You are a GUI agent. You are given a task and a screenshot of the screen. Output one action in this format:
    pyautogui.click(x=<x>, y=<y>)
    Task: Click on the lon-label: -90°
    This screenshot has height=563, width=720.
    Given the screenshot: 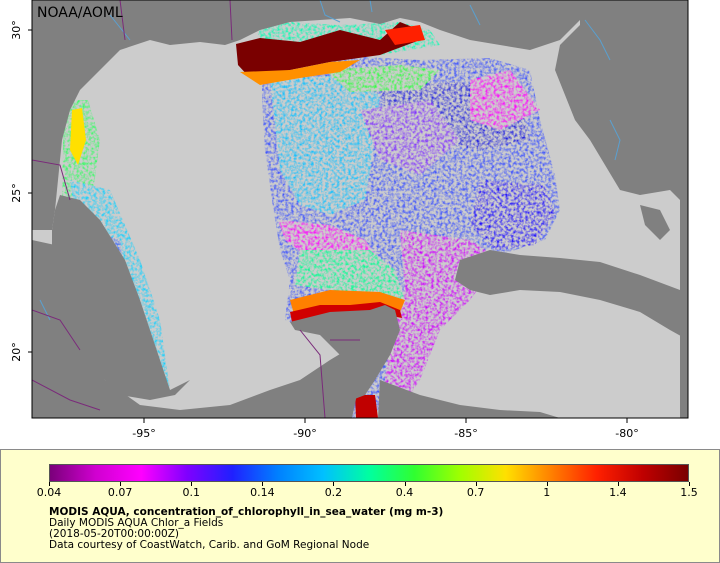 What is the action you would take?
    pyautogui.click(x=304, y=433)
    